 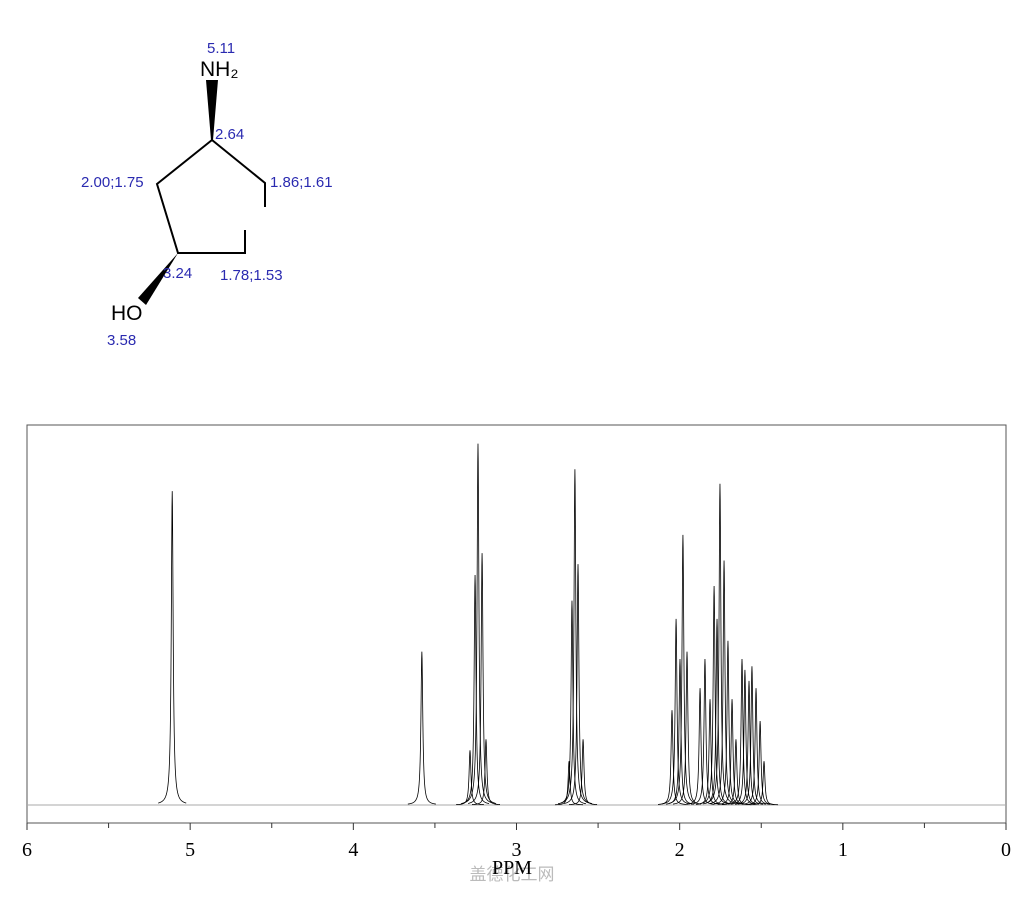 What do you see at coordinates (301, 182) in the screenshot?
I see `shift-label: 1.86;1.61` at bounding box center [301, 182].